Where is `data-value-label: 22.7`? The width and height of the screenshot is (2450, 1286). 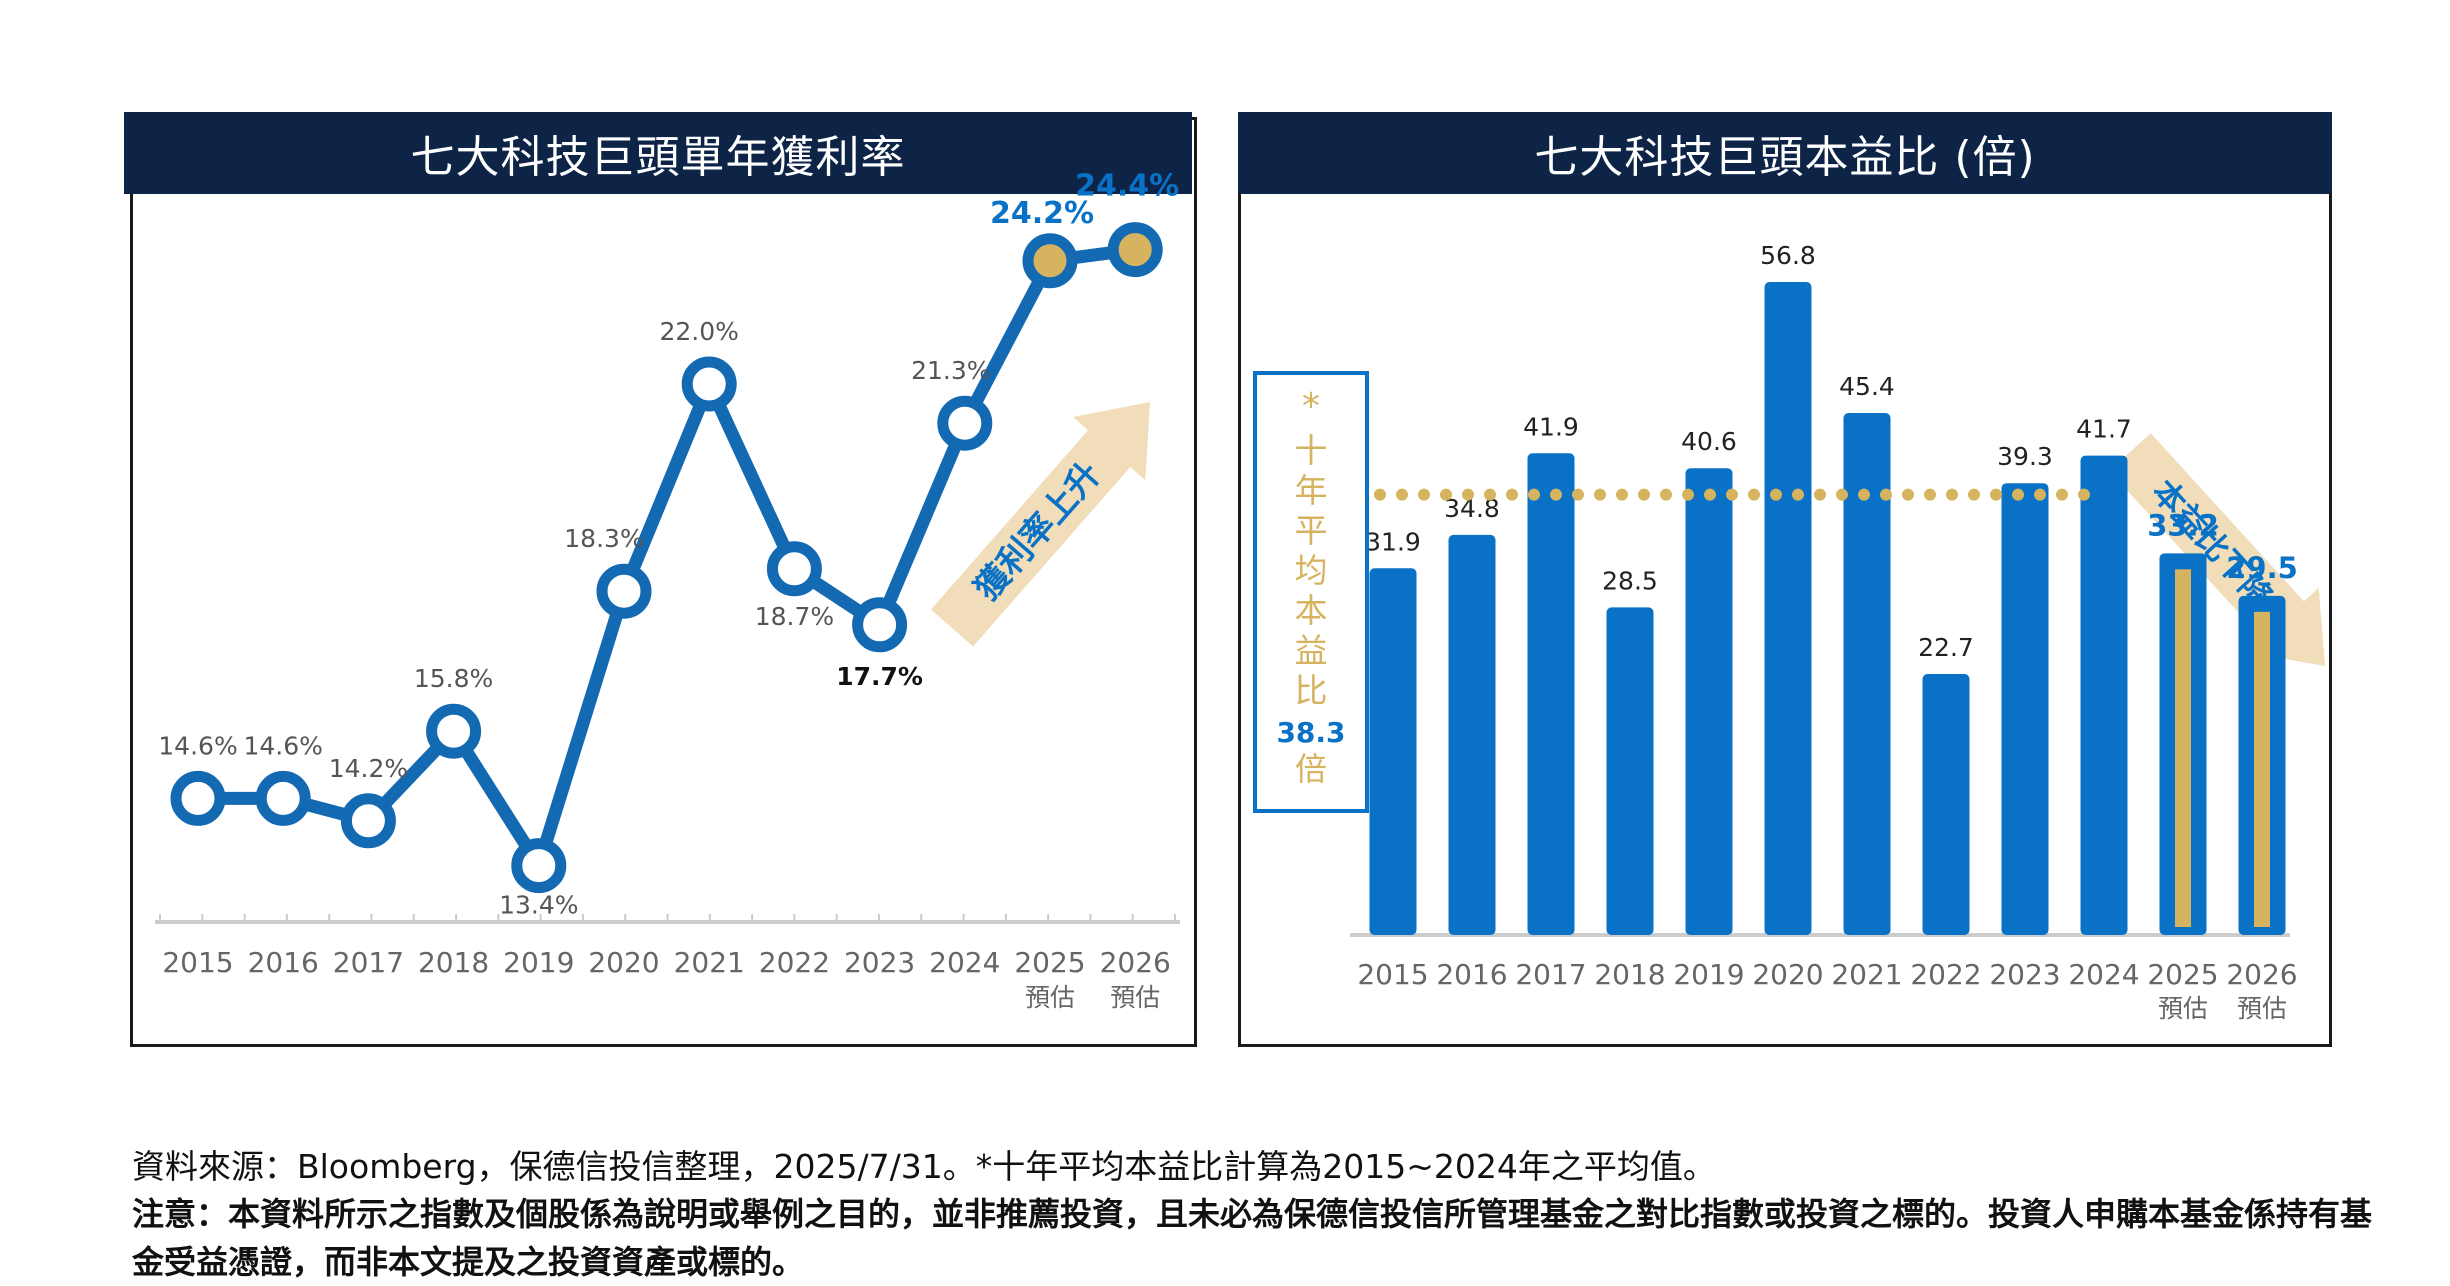 data-value-label: 22.7 is located at coordinates (1946, 647).